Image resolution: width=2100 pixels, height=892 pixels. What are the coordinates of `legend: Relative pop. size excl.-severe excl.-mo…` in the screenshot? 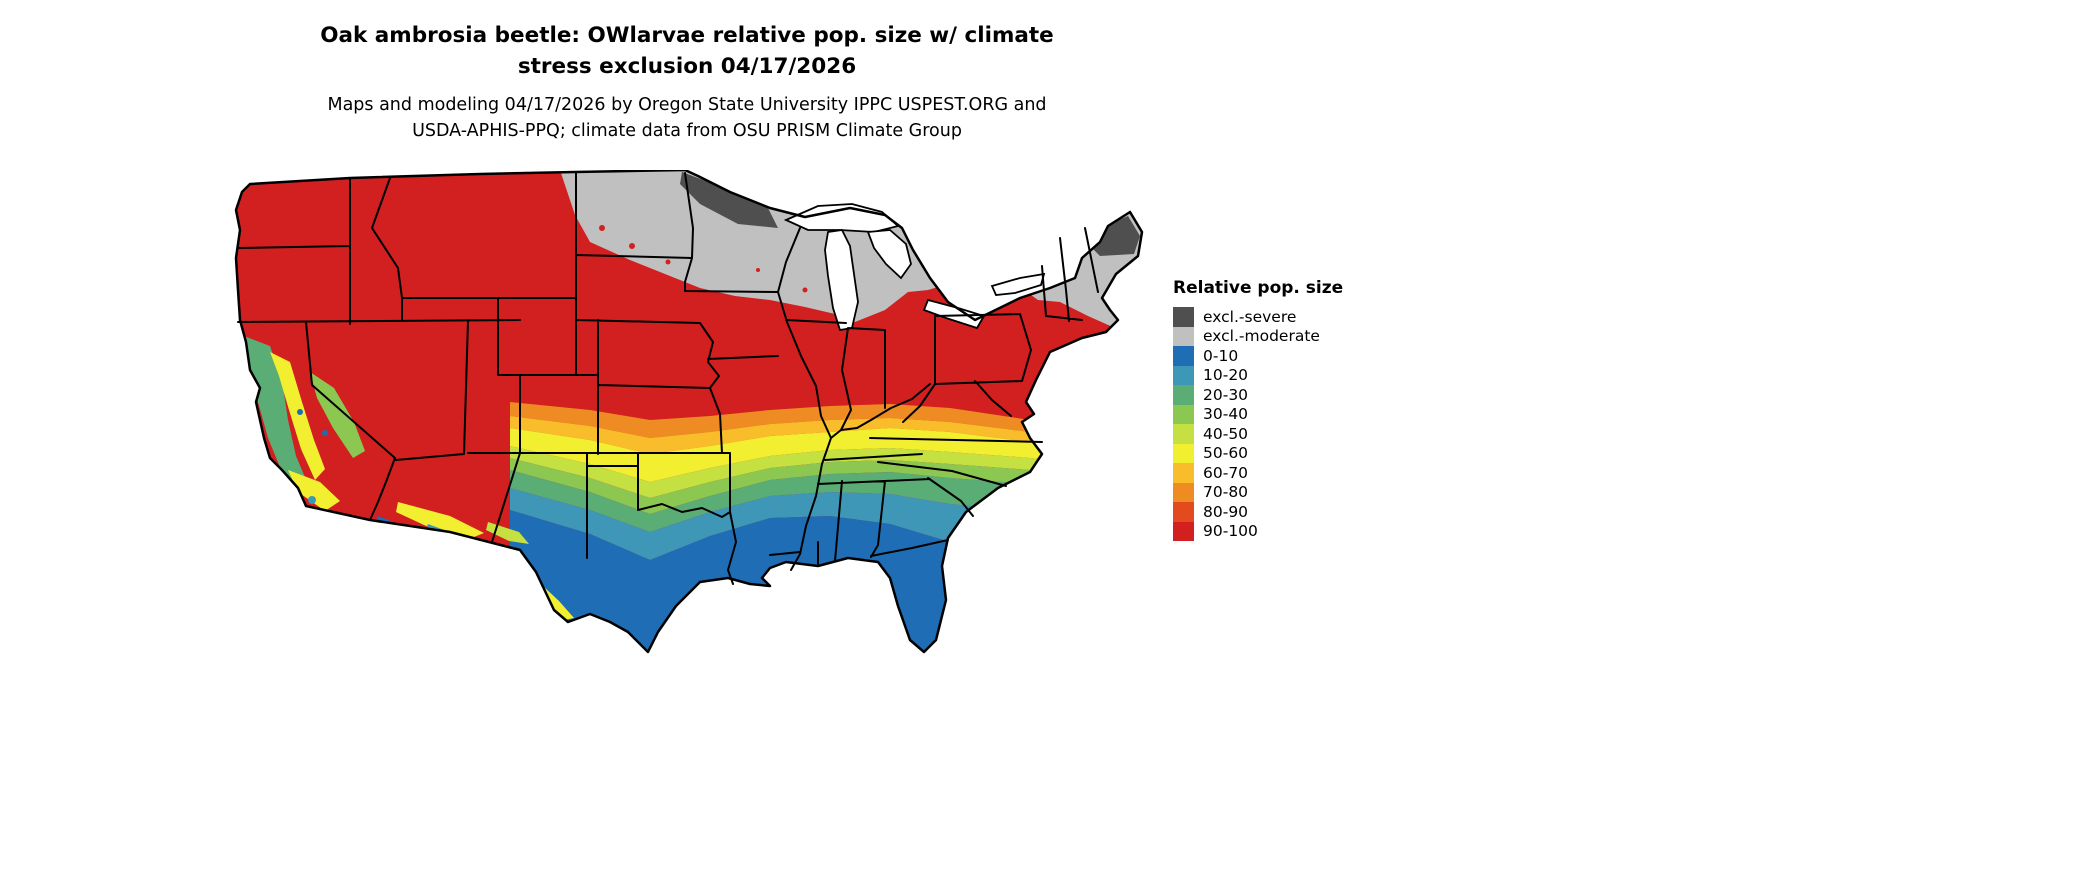 It's located at (1258, 409).